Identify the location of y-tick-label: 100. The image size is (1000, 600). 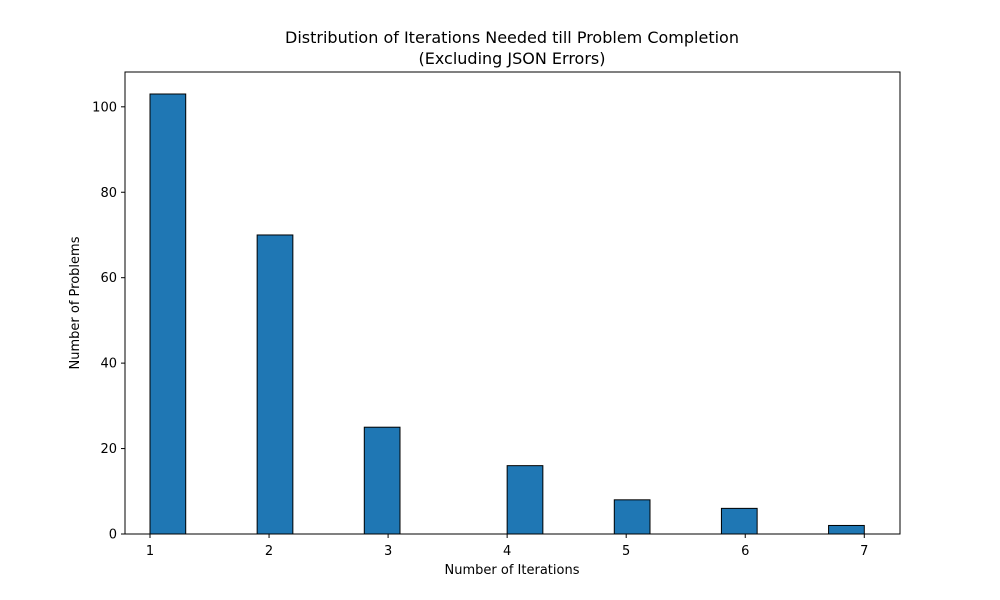
(104, 107).